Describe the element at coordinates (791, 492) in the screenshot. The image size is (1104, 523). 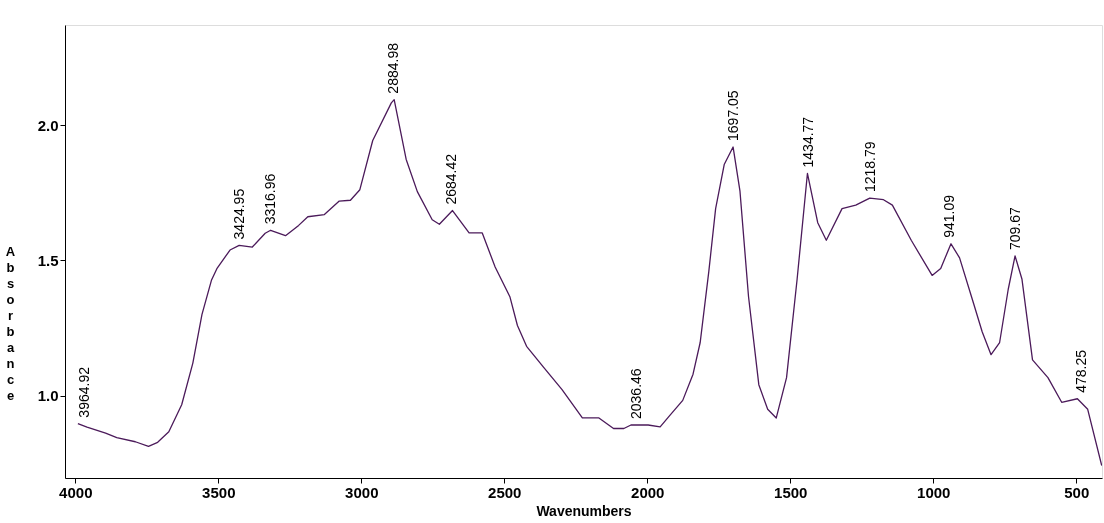
I see `x-tick-label: 1500` at that location.